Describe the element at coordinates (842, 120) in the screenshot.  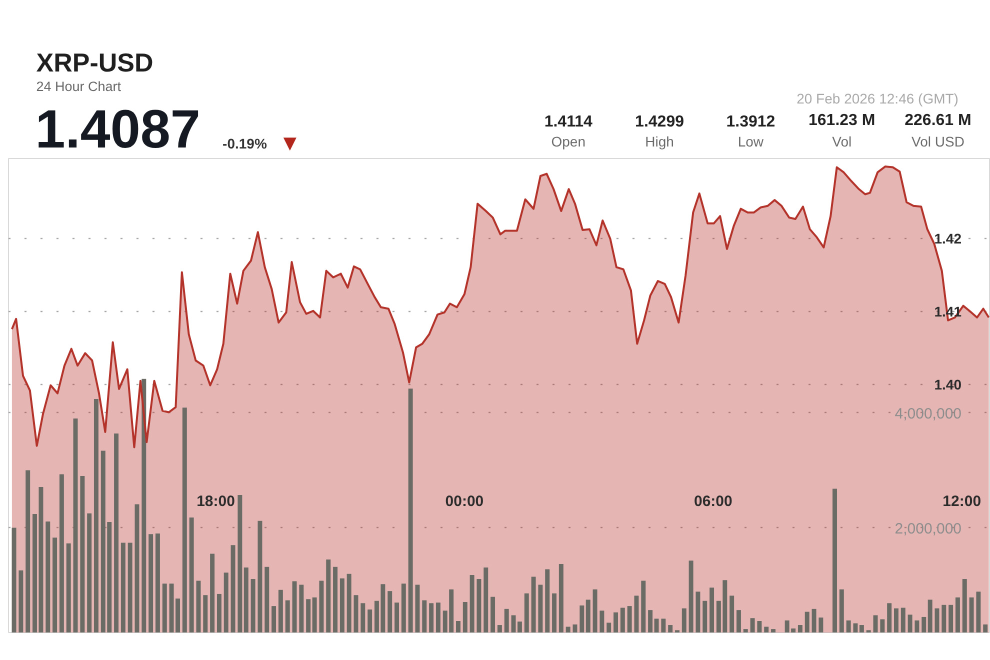
I see `text: 161.23 M` at that location.